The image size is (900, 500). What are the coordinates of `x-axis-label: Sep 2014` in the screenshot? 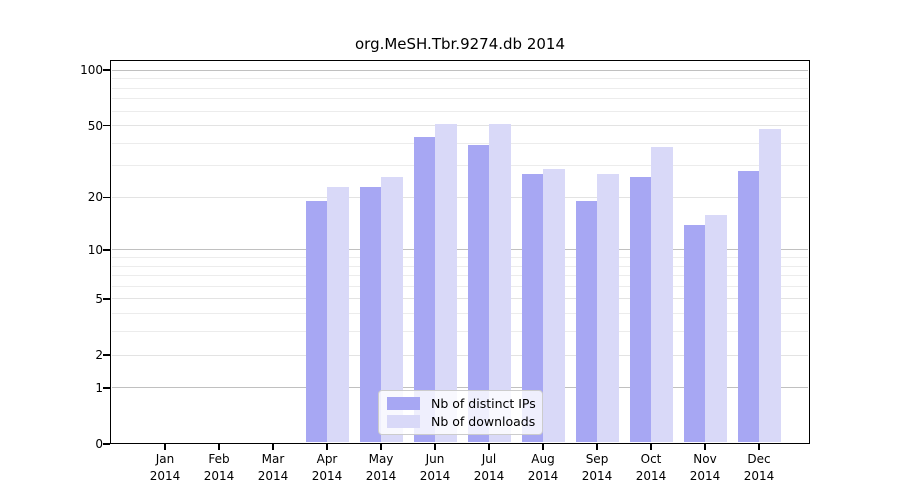 It's located at (597, 467).